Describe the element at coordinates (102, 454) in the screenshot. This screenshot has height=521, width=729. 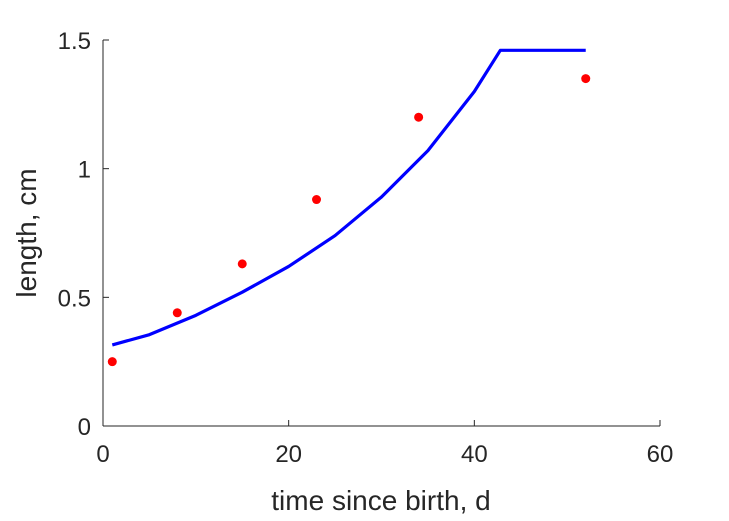
I see `x-tick-label: 0` at that location.